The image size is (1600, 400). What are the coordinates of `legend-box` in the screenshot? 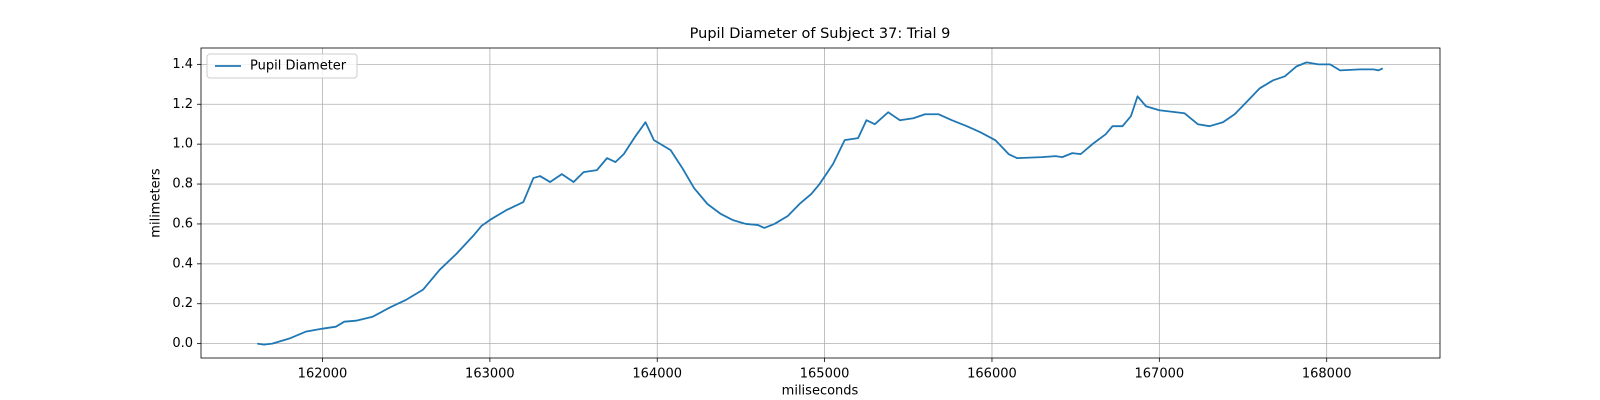 It's located at (282, 66).